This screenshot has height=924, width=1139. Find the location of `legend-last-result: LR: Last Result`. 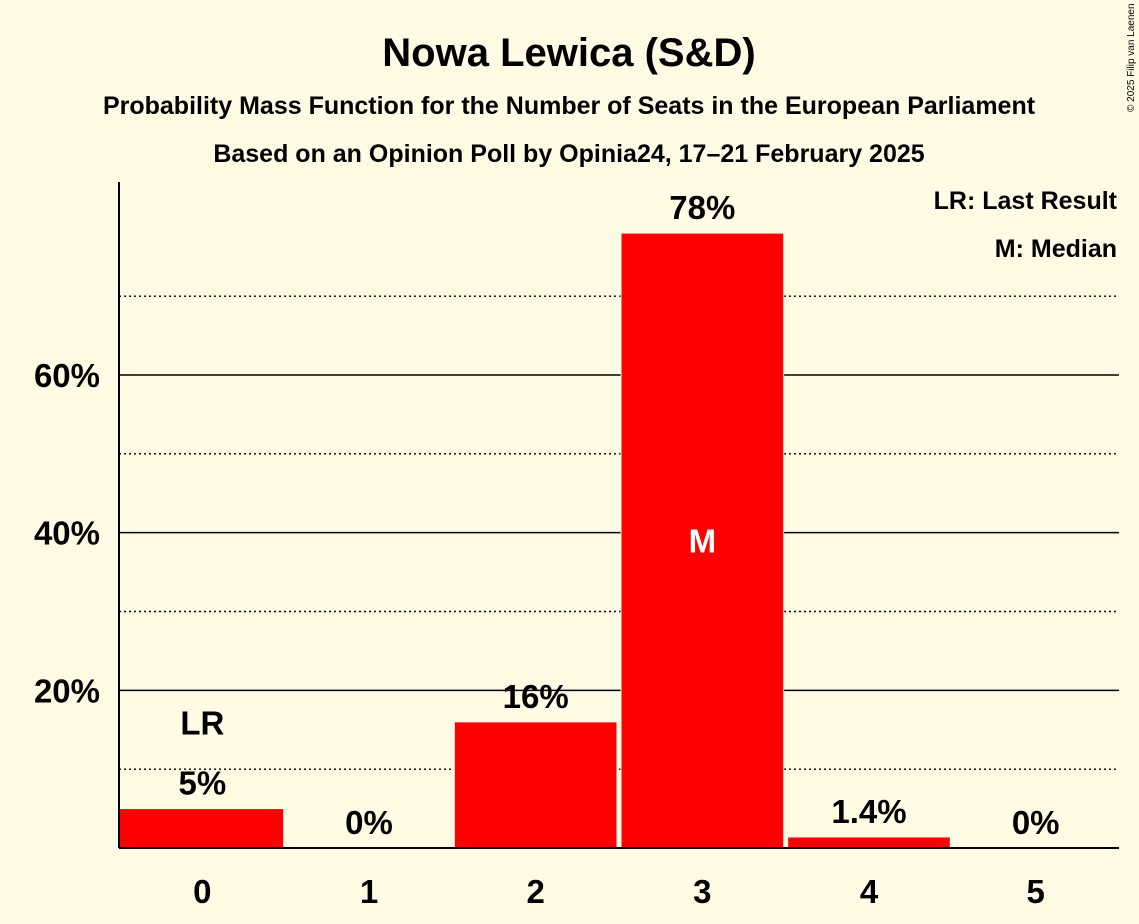

legend-last-result: LR: Last Result is located at coordinates (1026, 201).